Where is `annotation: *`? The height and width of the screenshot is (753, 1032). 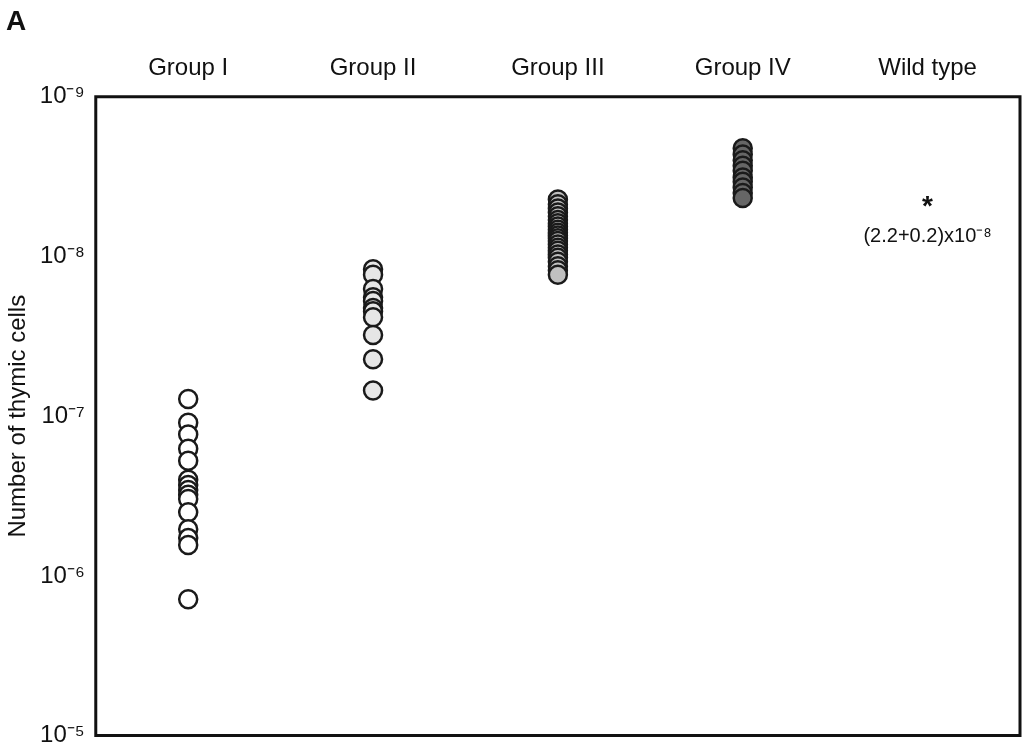
annotation: * is located at coordinates (928, 205).